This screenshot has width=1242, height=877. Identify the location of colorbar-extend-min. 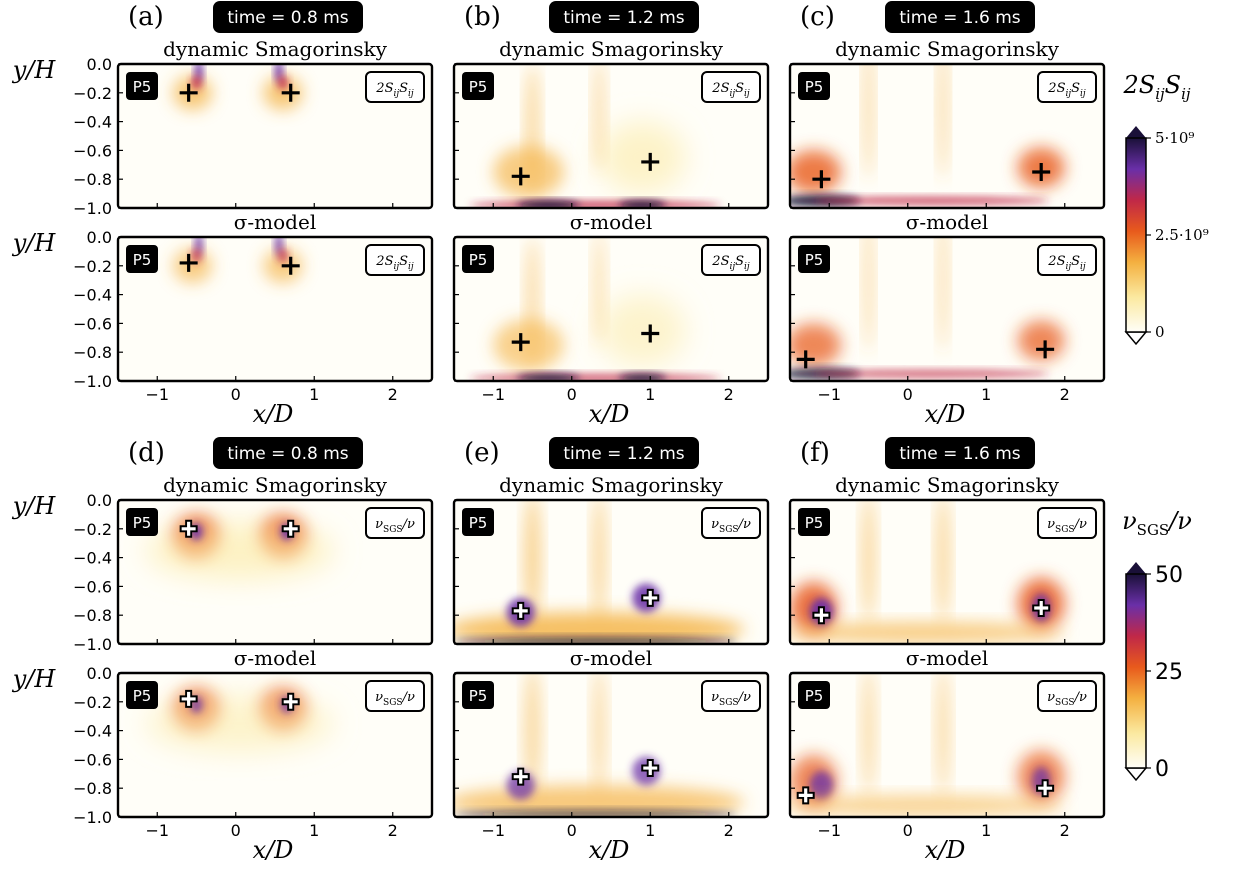
(1136, 338).